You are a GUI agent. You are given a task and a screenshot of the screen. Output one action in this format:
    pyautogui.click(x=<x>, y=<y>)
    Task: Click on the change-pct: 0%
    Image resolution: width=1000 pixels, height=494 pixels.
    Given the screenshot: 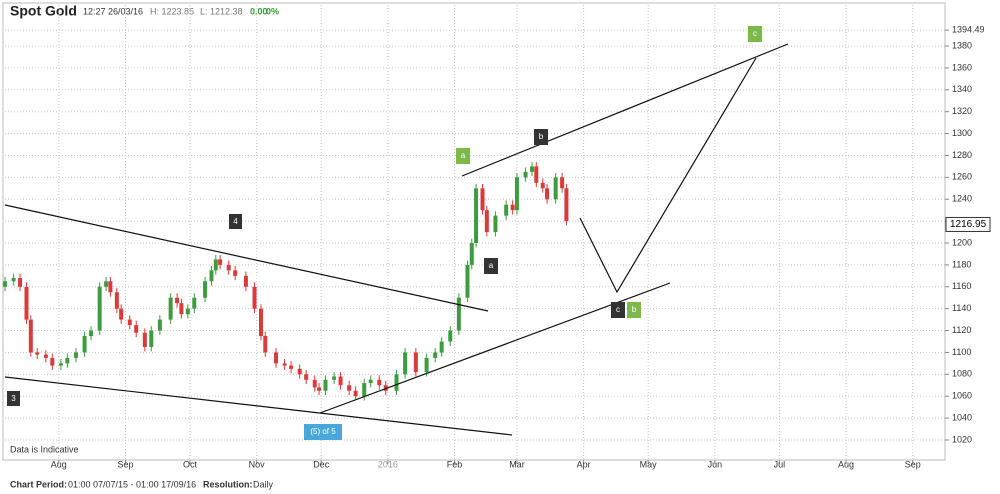 What is the action you would take?
    pyautogui.click(x=272, y=11)
    